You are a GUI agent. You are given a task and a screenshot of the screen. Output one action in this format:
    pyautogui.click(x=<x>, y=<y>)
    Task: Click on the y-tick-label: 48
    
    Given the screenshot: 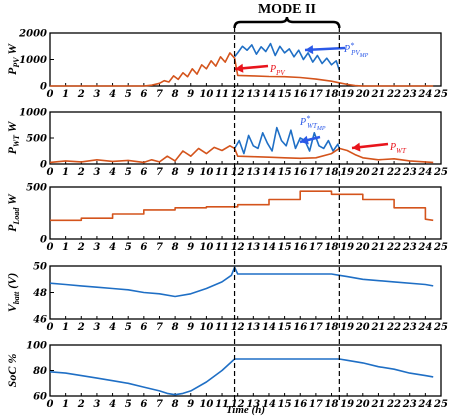 What is the action you would take?
    pyautogui.click(x=40, y=293)
    